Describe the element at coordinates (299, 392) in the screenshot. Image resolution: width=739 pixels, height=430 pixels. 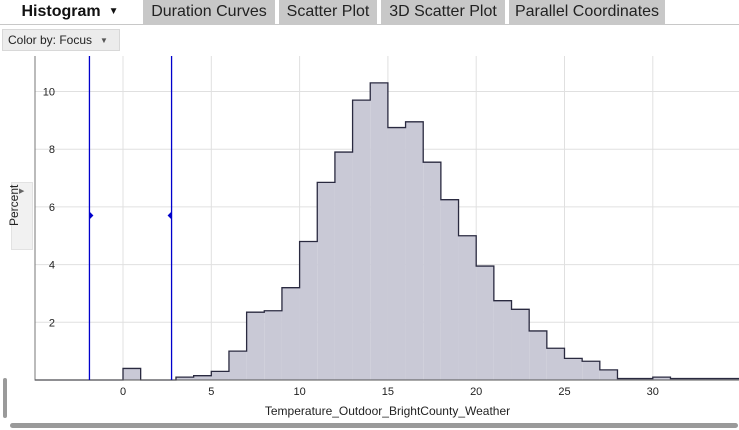
I see `x-tick-label: 10` at that location.